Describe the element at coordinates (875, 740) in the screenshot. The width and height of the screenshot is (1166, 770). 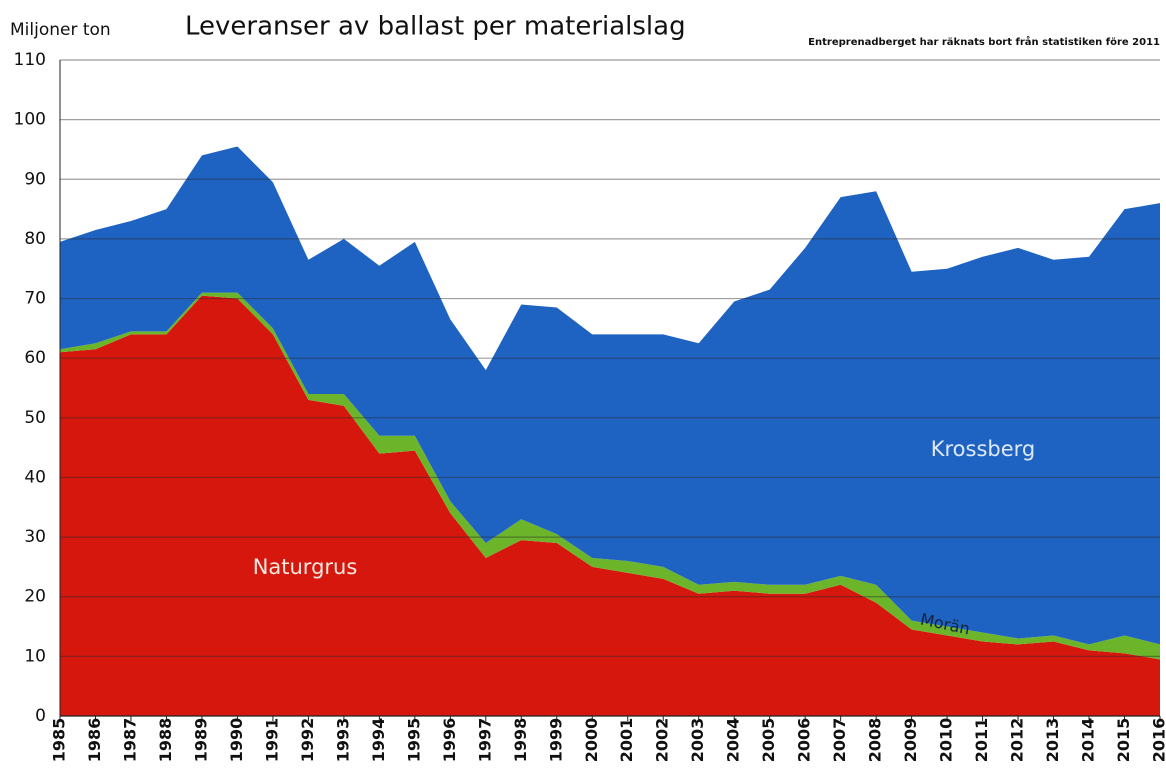
I see `x-tick-label: 2008` at that location.